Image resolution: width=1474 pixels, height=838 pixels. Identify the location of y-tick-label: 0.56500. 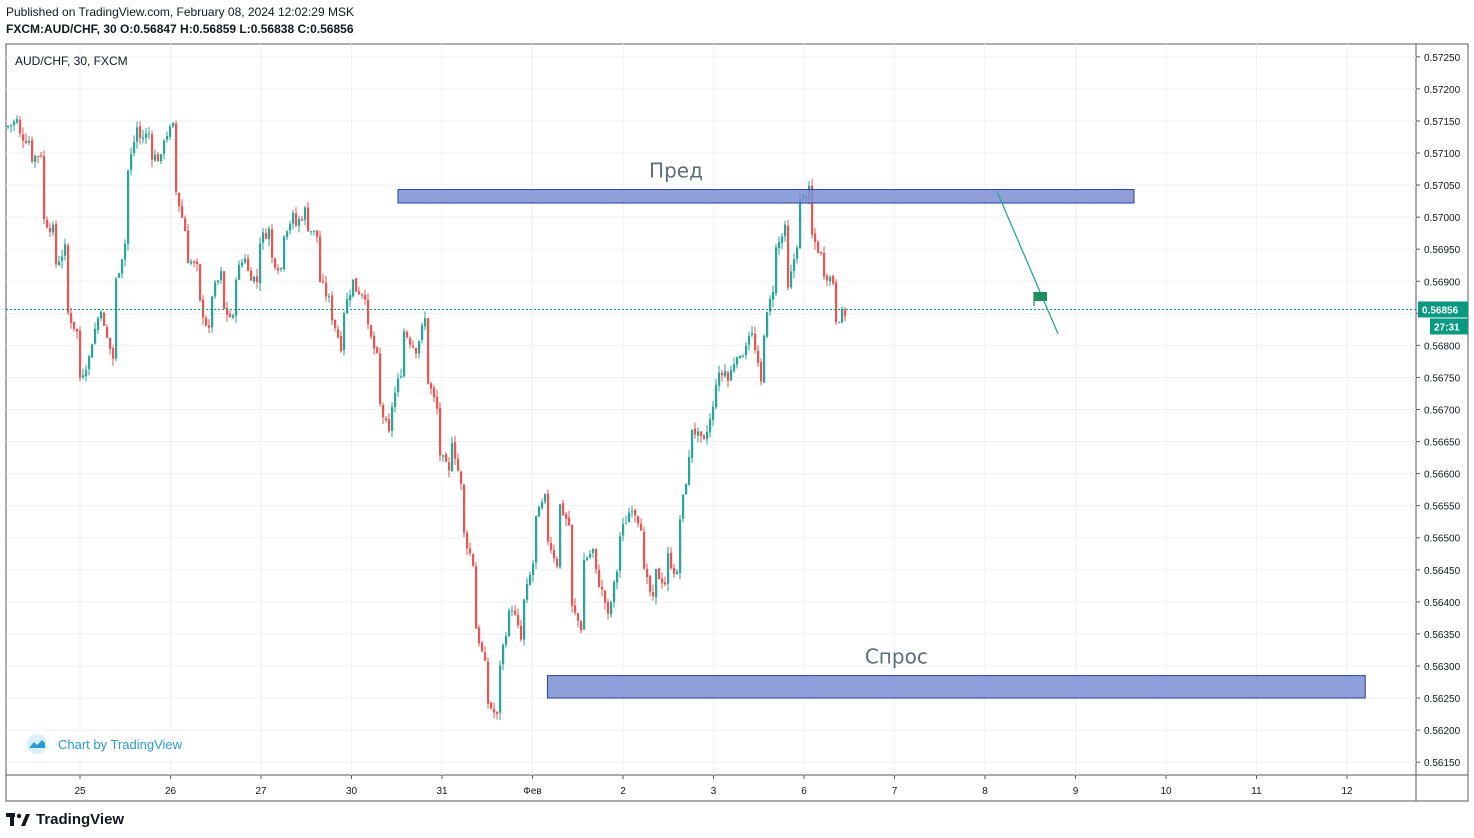
(1442, 539).